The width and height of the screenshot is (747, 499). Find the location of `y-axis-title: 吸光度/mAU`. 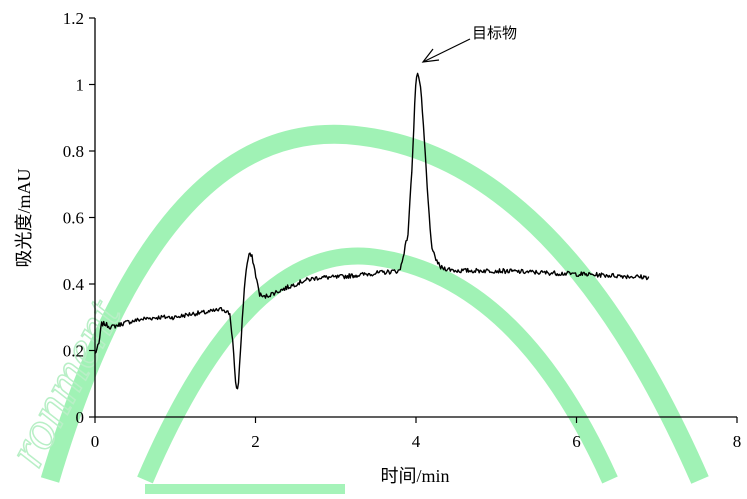

y-axis-title: 吸光度/mAU is located at coordinates (24, 217).